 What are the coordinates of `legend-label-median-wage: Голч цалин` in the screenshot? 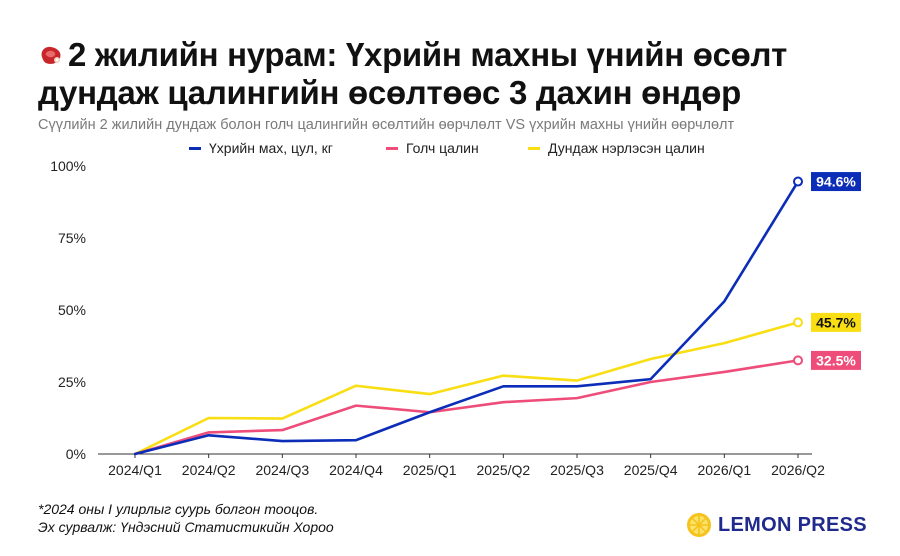 It's located at (442, 148).